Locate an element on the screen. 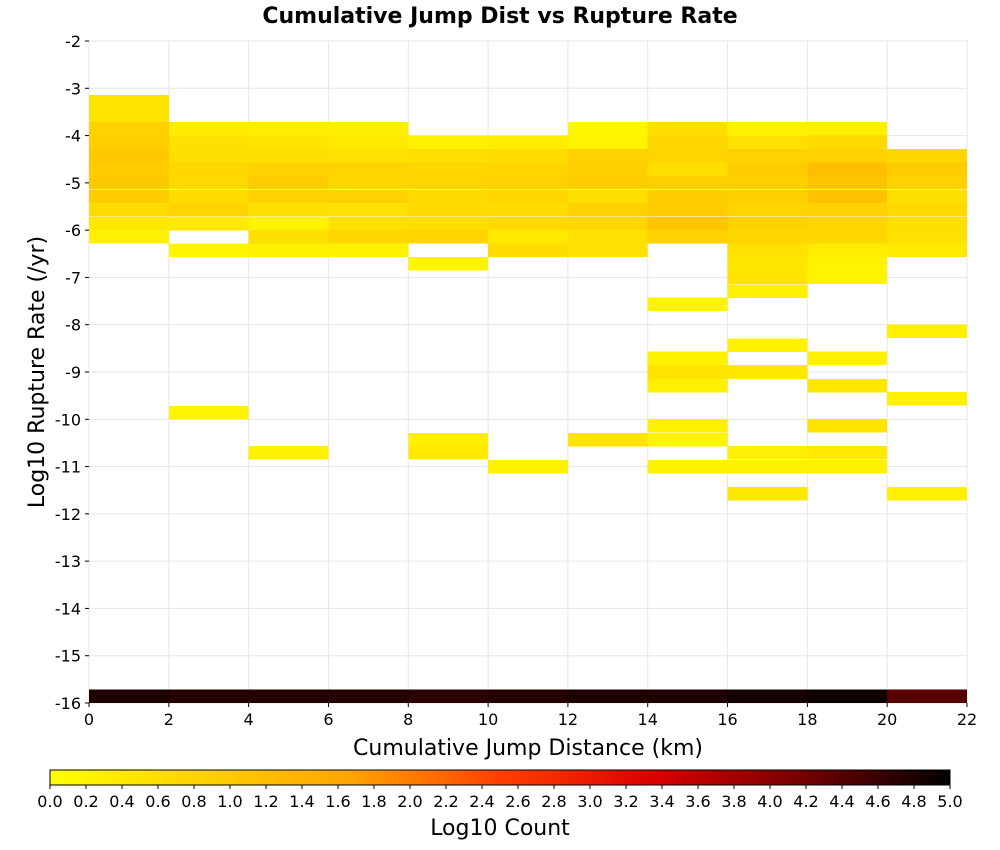 This screenshot has height=850, width=1000. colorbar-tick-label: 2.2 is located at coordinates (445, 801).